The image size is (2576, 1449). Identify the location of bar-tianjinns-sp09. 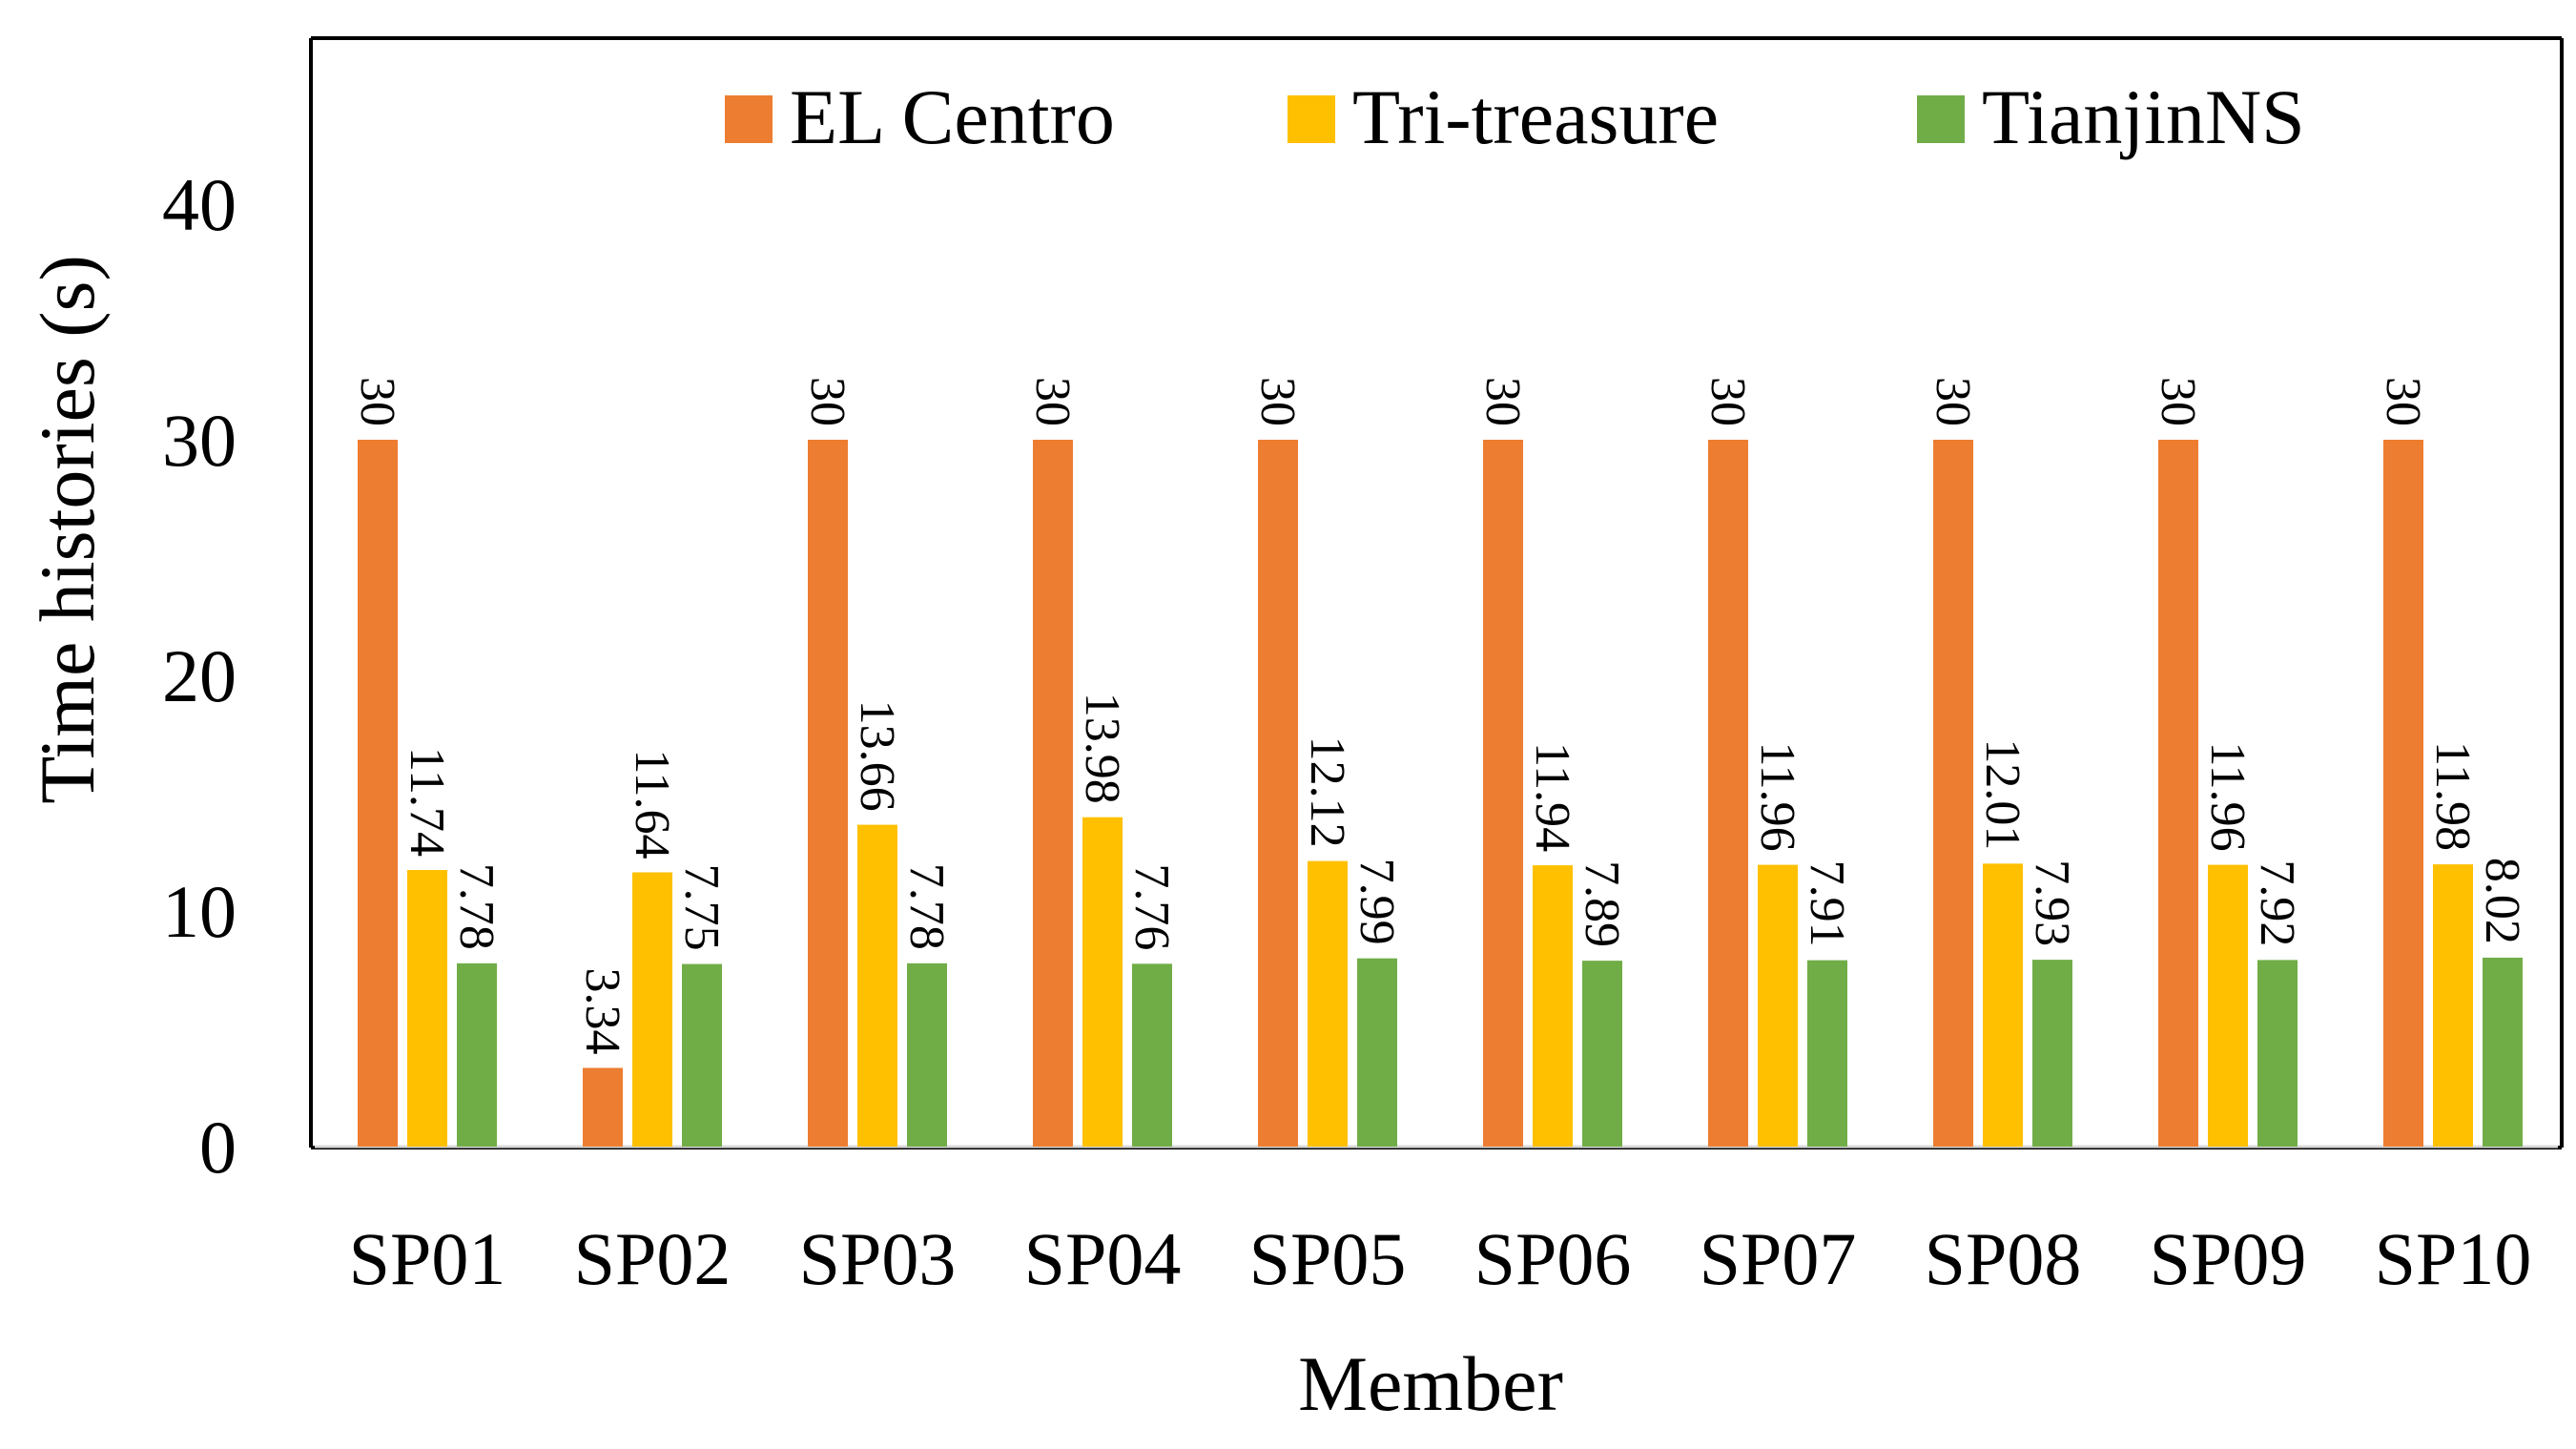
(2277, 1053).